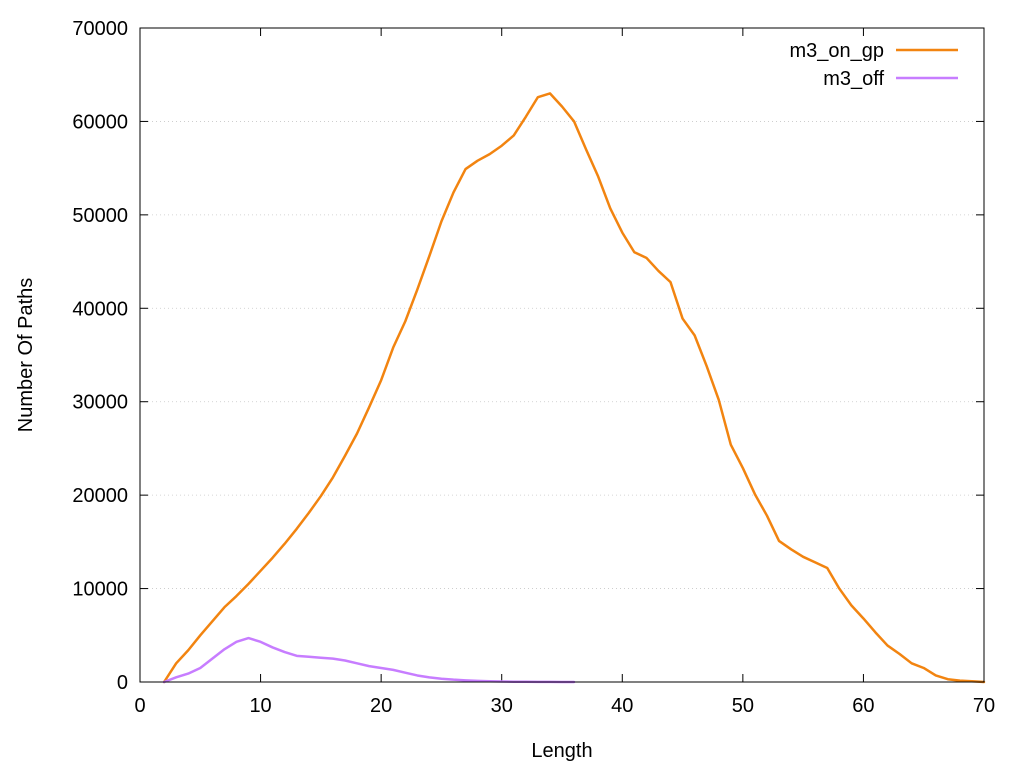 The height and width of the screenshot is (768, 1024). What do you see at coordinates (561, 751) in the screenshot?
I see `x-axis-label: Length` at bounding box center [561, 751].